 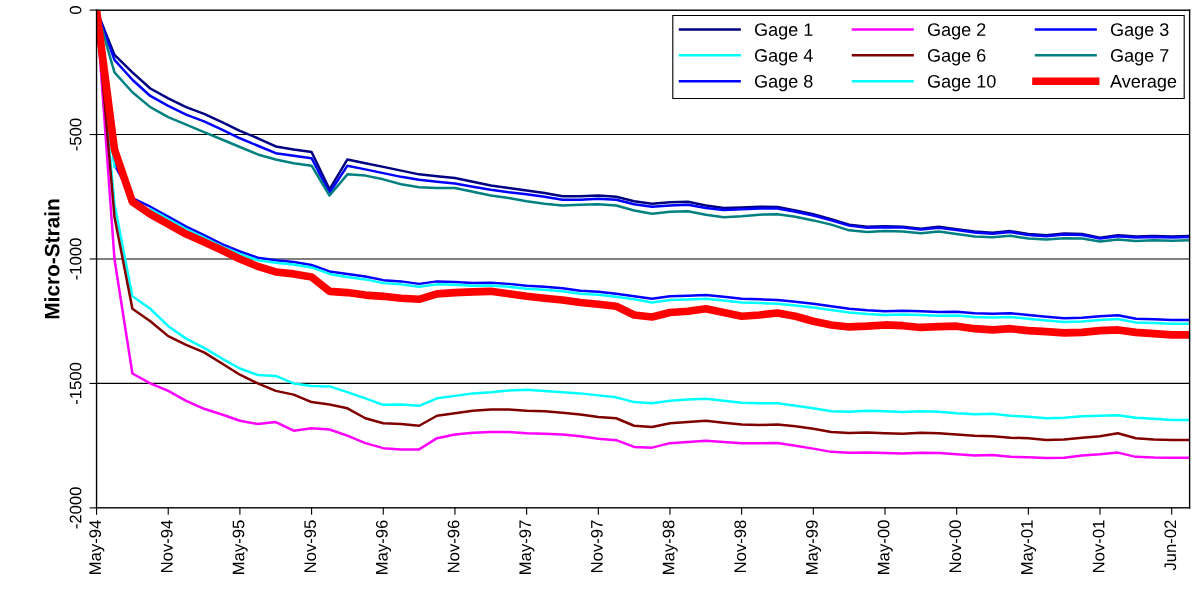 I want to click on x-tick-label: May-97, so click(x=527, y=547).